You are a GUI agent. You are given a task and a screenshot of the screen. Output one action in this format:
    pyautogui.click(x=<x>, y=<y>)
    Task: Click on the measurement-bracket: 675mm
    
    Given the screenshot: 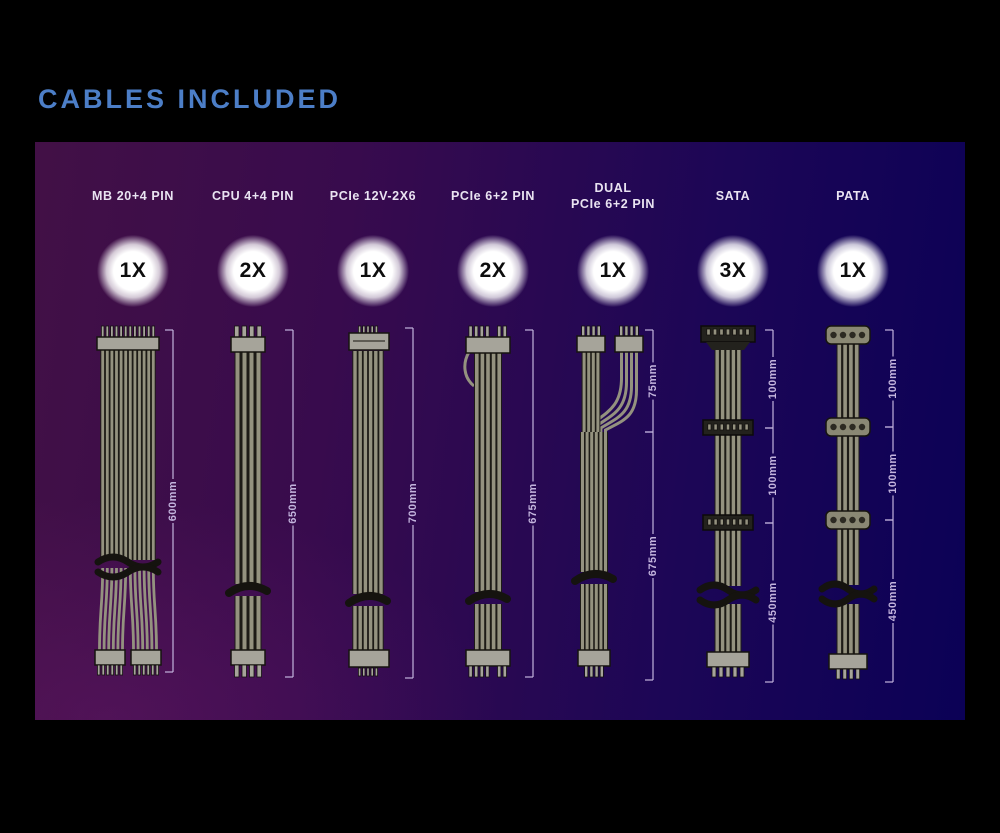 What is the action you would take?
    pyautogui.click(x=532, y=503)
    